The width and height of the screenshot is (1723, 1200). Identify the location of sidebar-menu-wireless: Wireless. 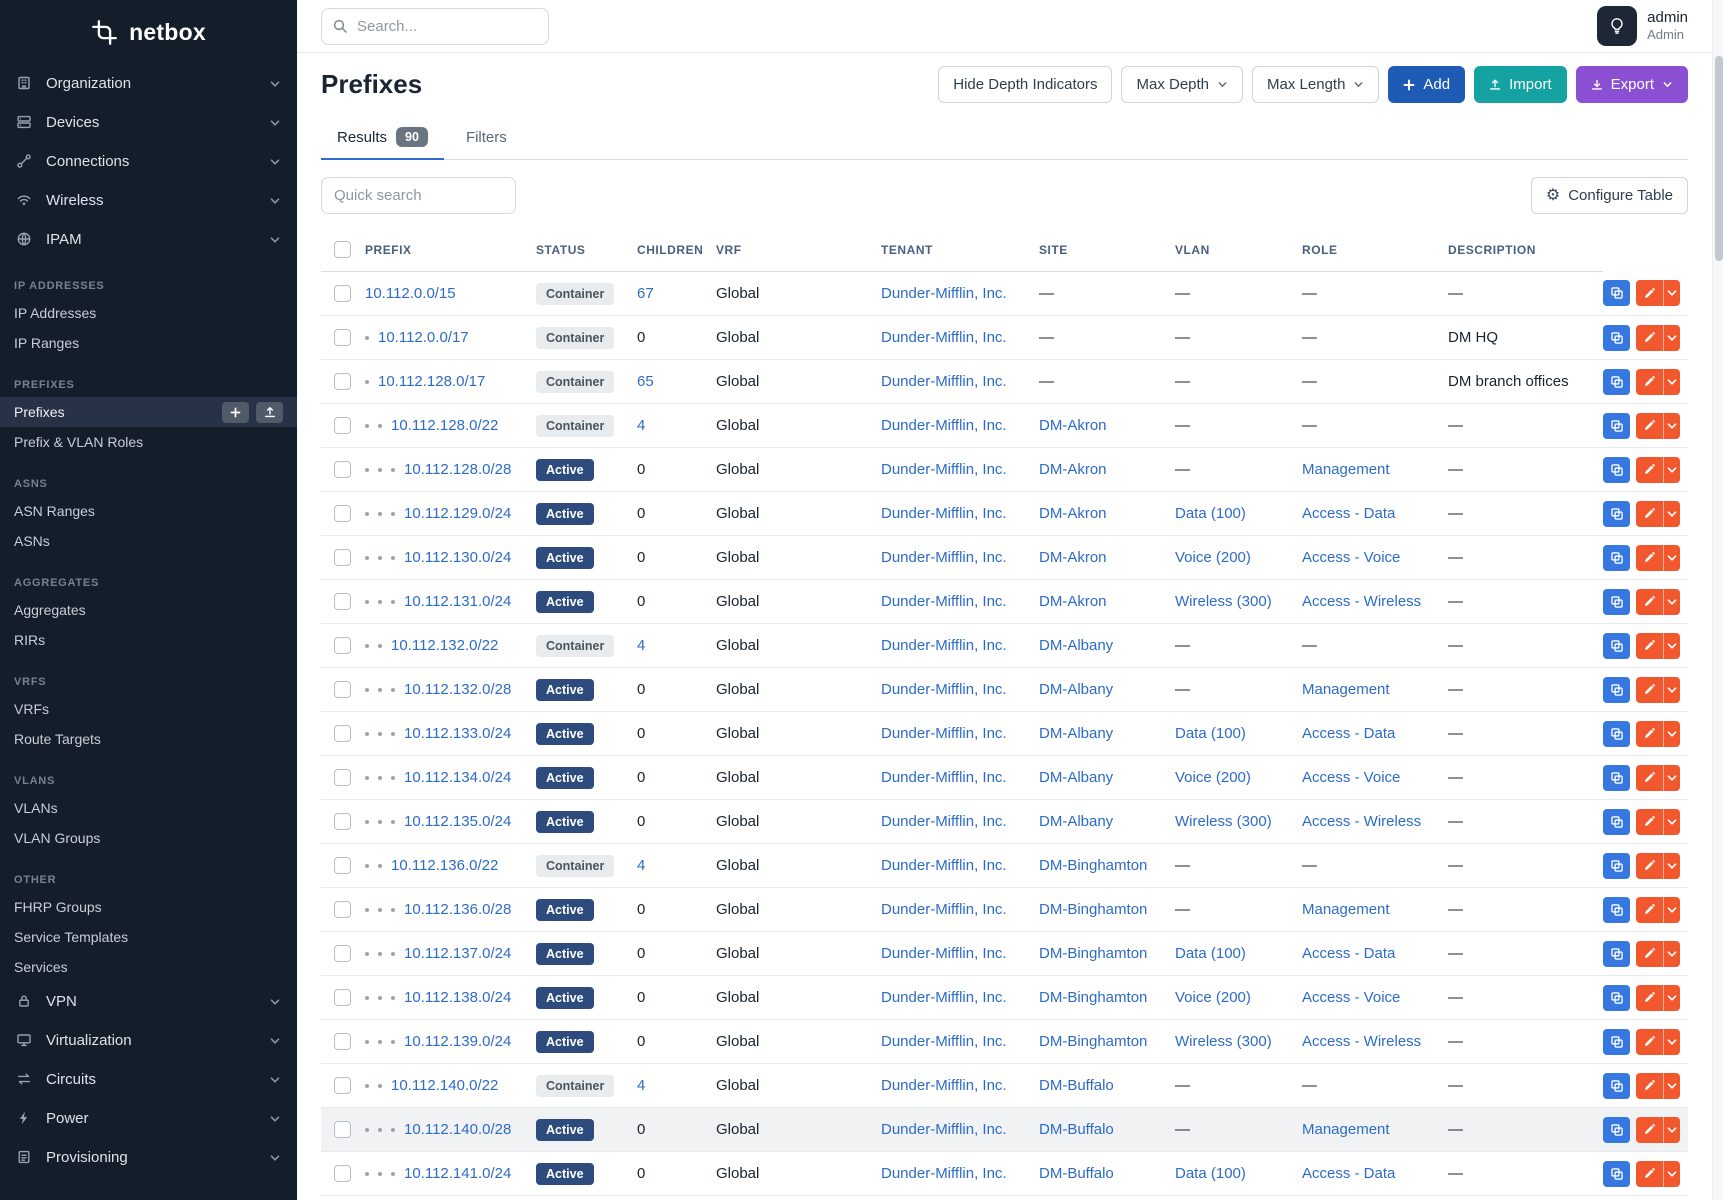
(148, 200).